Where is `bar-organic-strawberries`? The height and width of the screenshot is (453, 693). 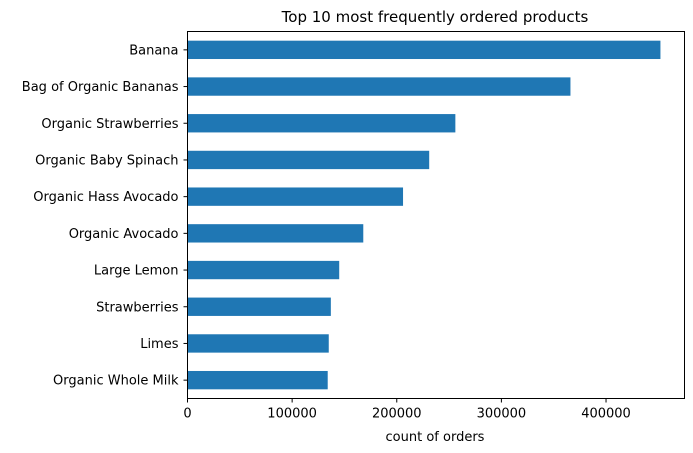 bar-organic-strawberries is located at coordinates (321, 123).